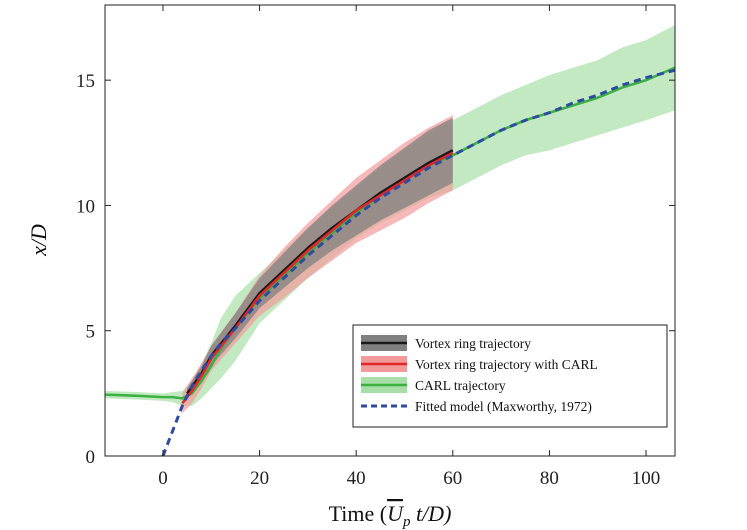  What do you see at coordinates (406, 522) in the screenshot?
I see `x-axis-p: p` at bounding box center [406, 522].